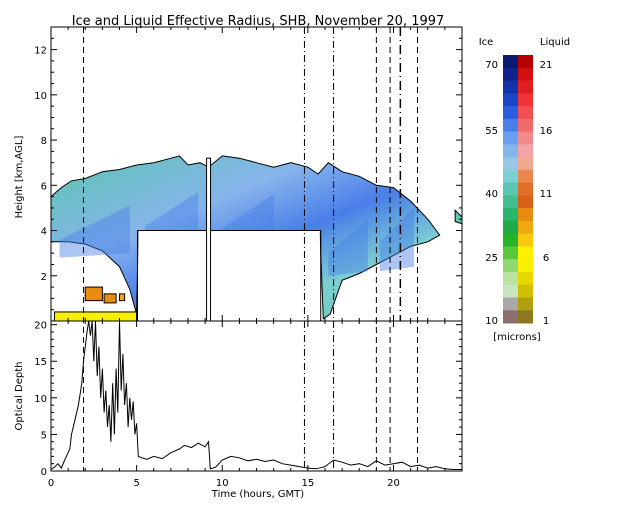 This screenshot has width=640, height=512. Describe the element at coordinates (40, 399) in the screenshot. I see `optical-depth-axis-y-tick-label: 10` at that location.